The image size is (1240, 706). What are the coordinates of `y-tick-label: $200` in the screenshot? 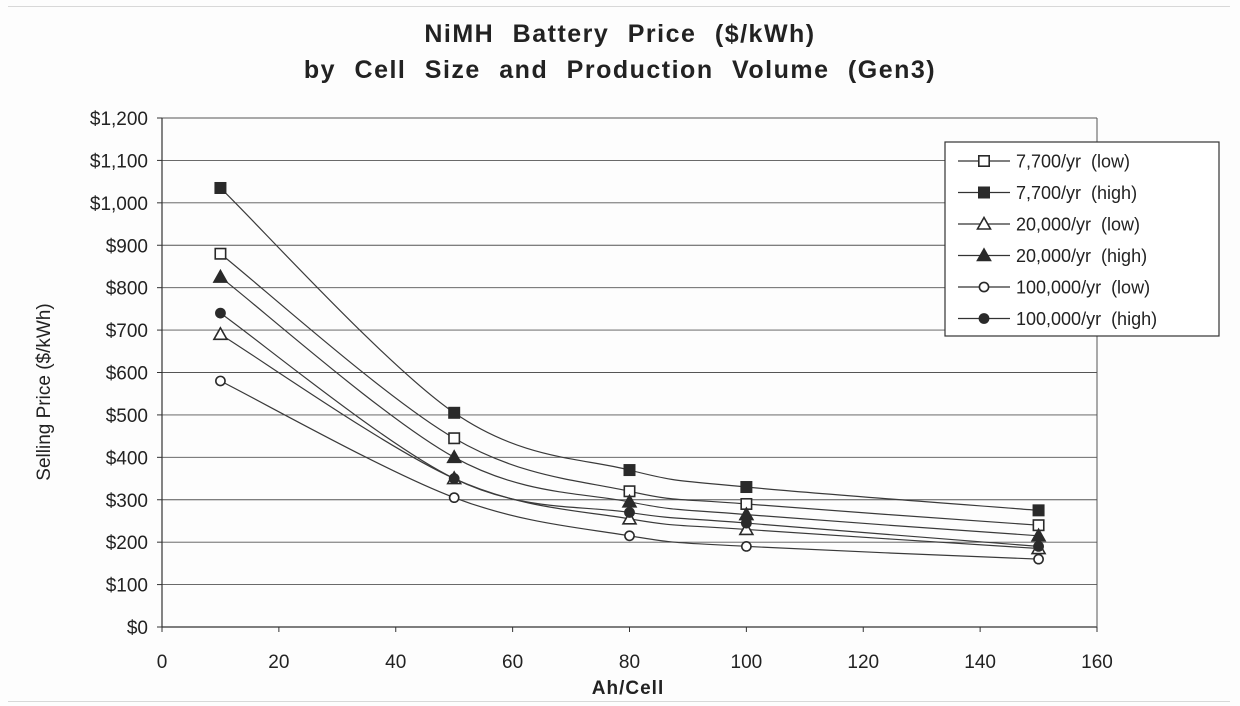 It's located at (127, 543).